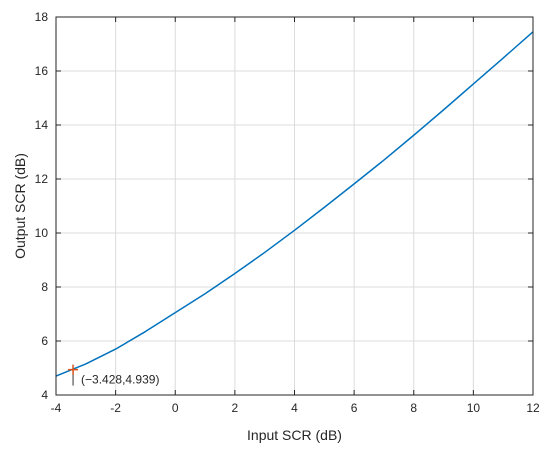  Describe the element at coordinates (42, 71) in the screenshot. I see `y-tick-label: 16` at that location.